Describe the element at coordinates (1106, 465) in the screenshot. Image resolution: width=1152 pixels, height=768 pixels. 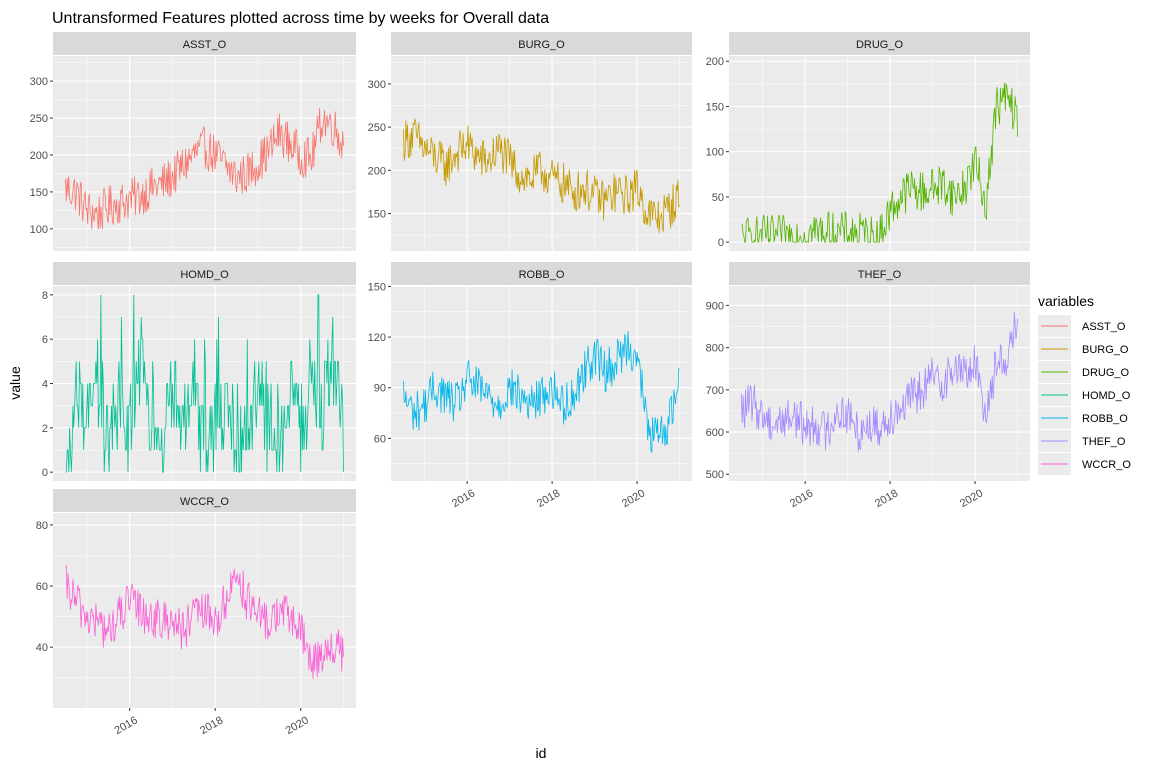
I see `legend-label: WCCR_O` at that location.